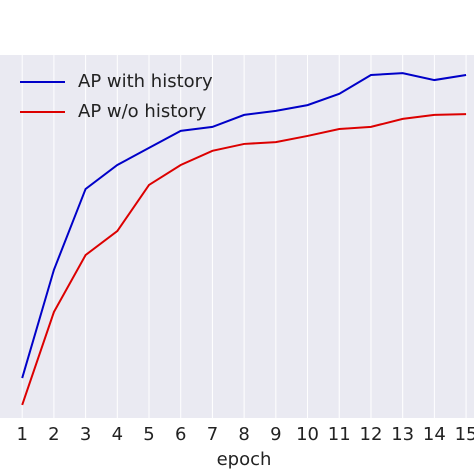  Describe the element at coordinates (145, 81) in the screenshot. I see `legend-label: AP with history` at that location.